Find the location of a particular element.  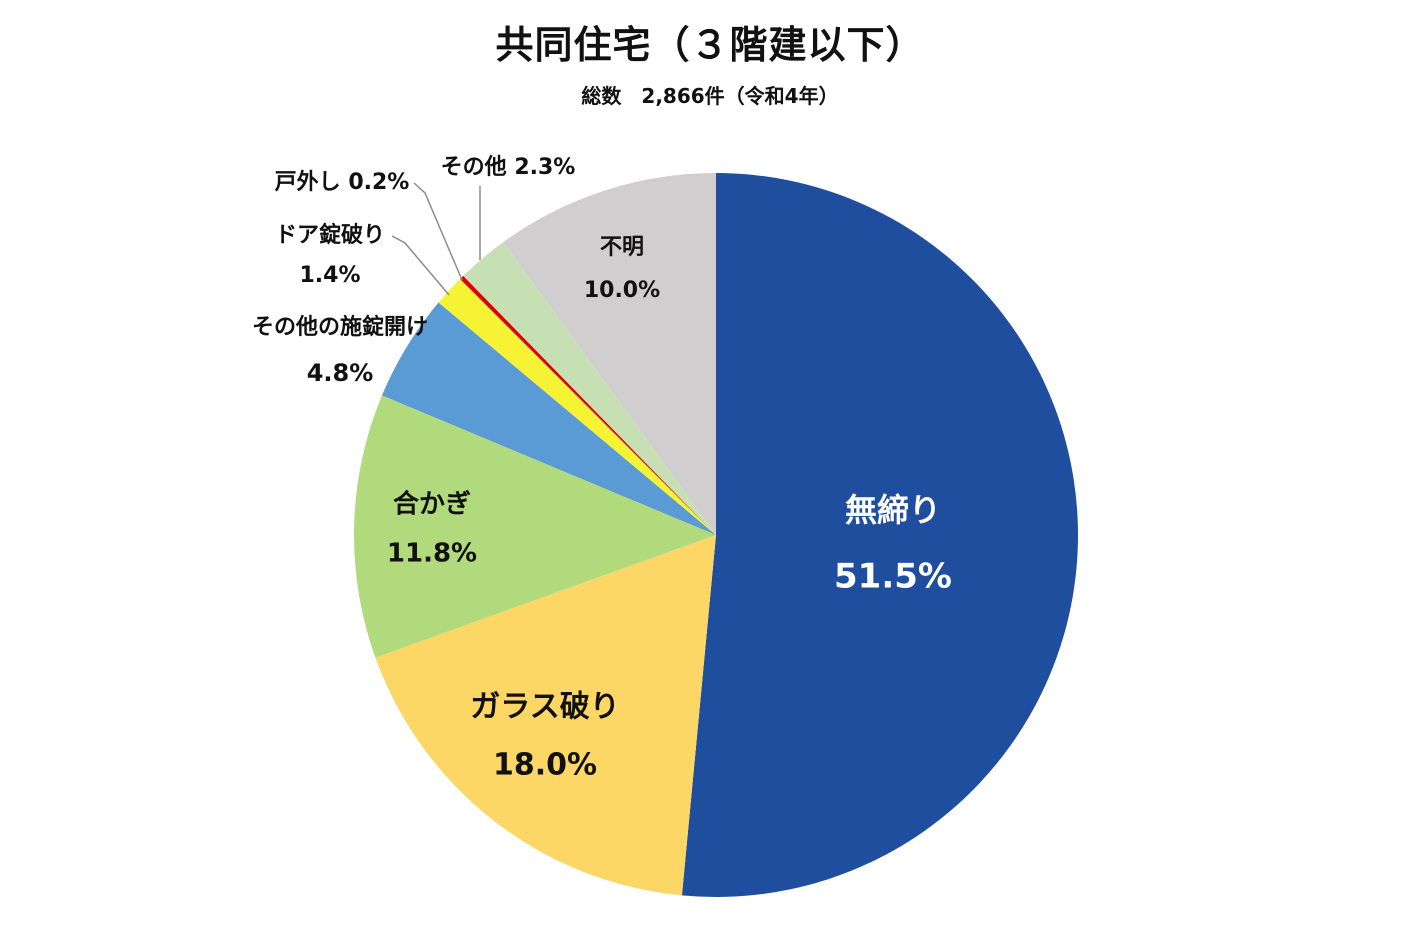

chart-subtitle: 総数 2,866件（令和4年） is located at coordinates (710, 96).